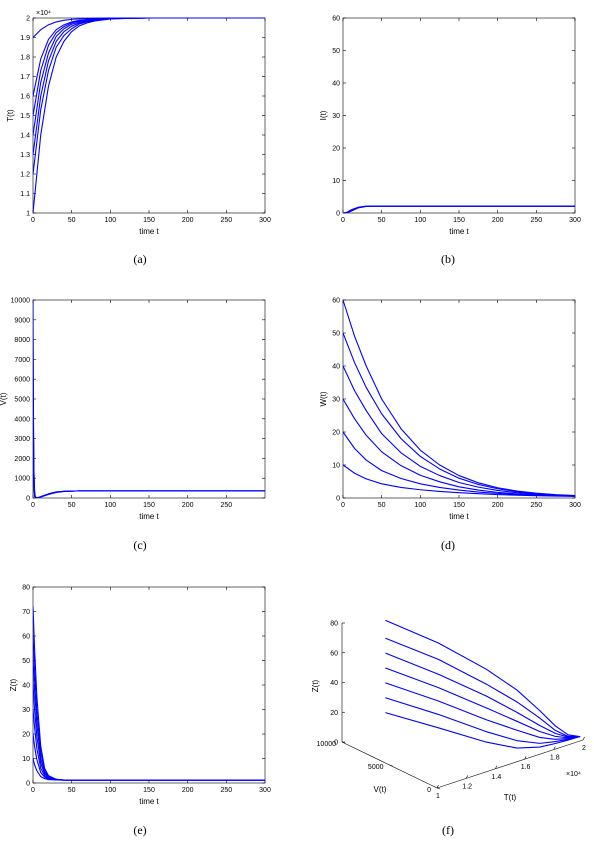  What do you see at coordinates (448, 830) in the screenshot?
I see `panel-caption: (f)` at bounding box center [448, 830].